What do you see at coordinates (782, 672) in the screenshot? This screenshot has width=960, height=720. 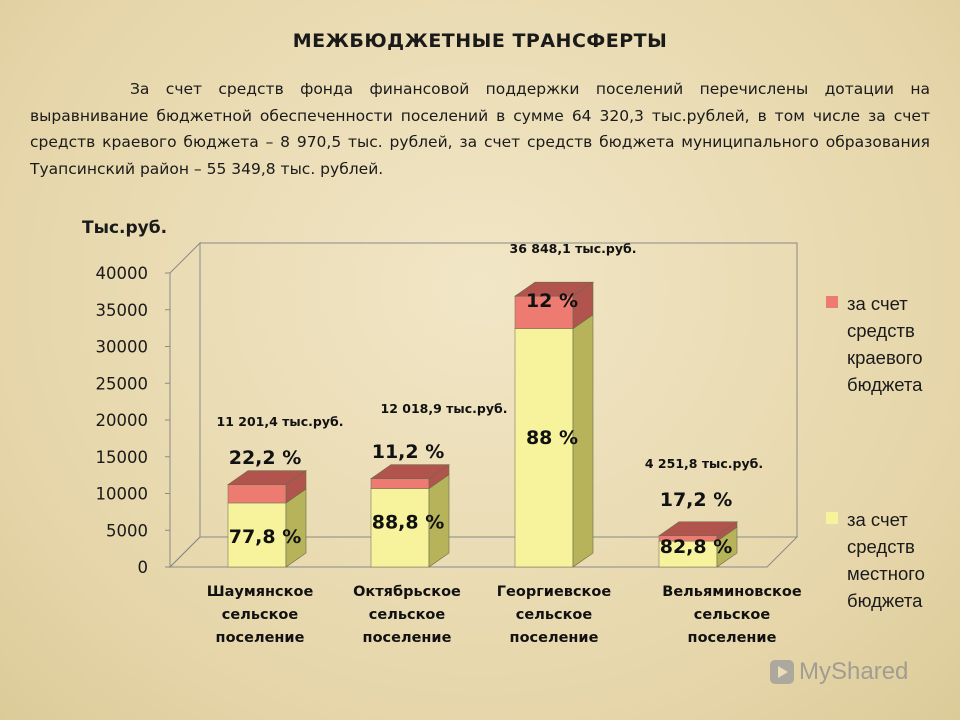 I see `play-logo-icon` at bounding box center [782, 672].